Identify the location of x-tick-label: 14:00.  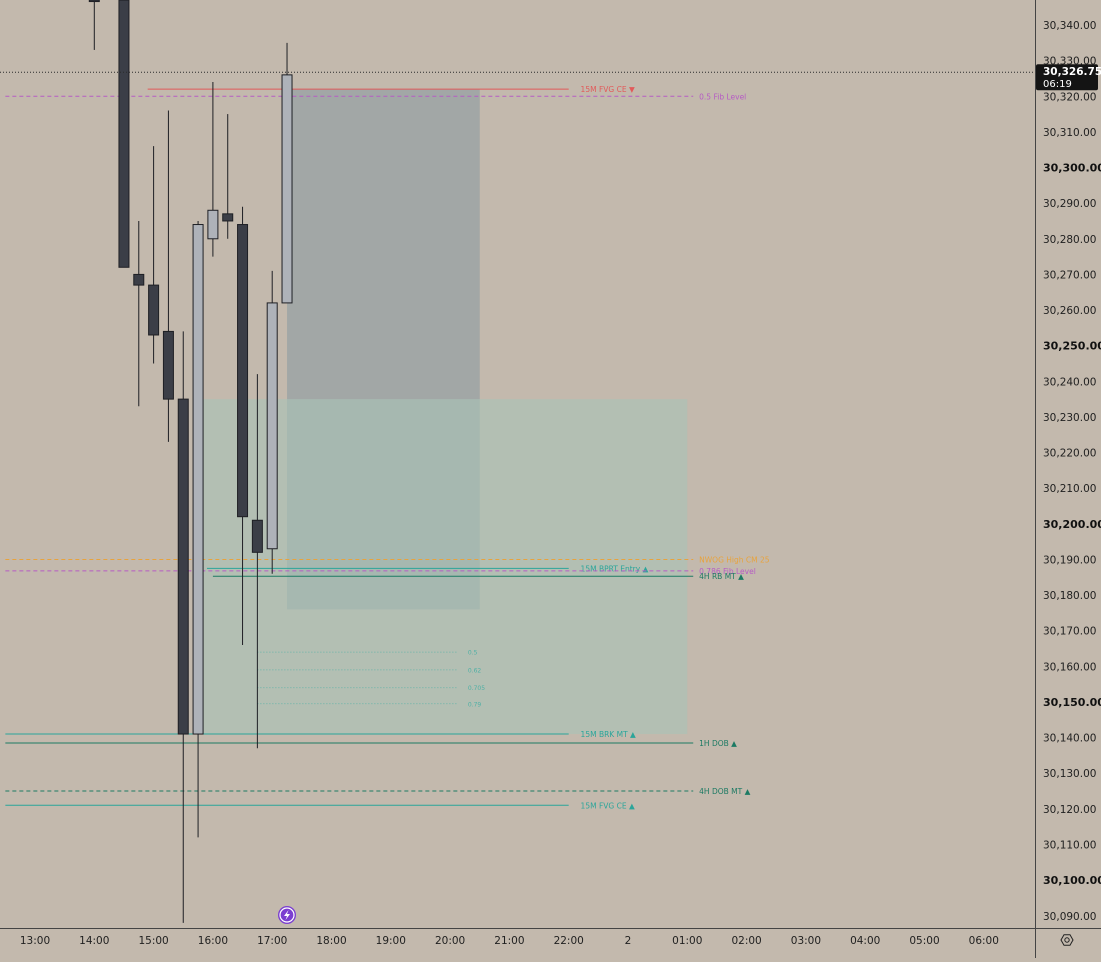
(94, 941).